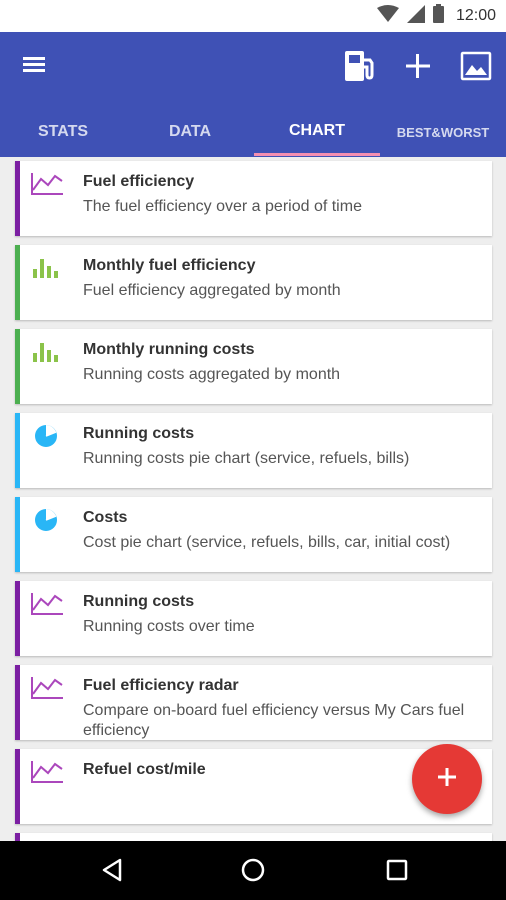 This screenshot has height=900, width=506. Describe the element at coordinates (161, 685) in the screenshot. I see `card-title: Fuel efficiency radar` at that location.